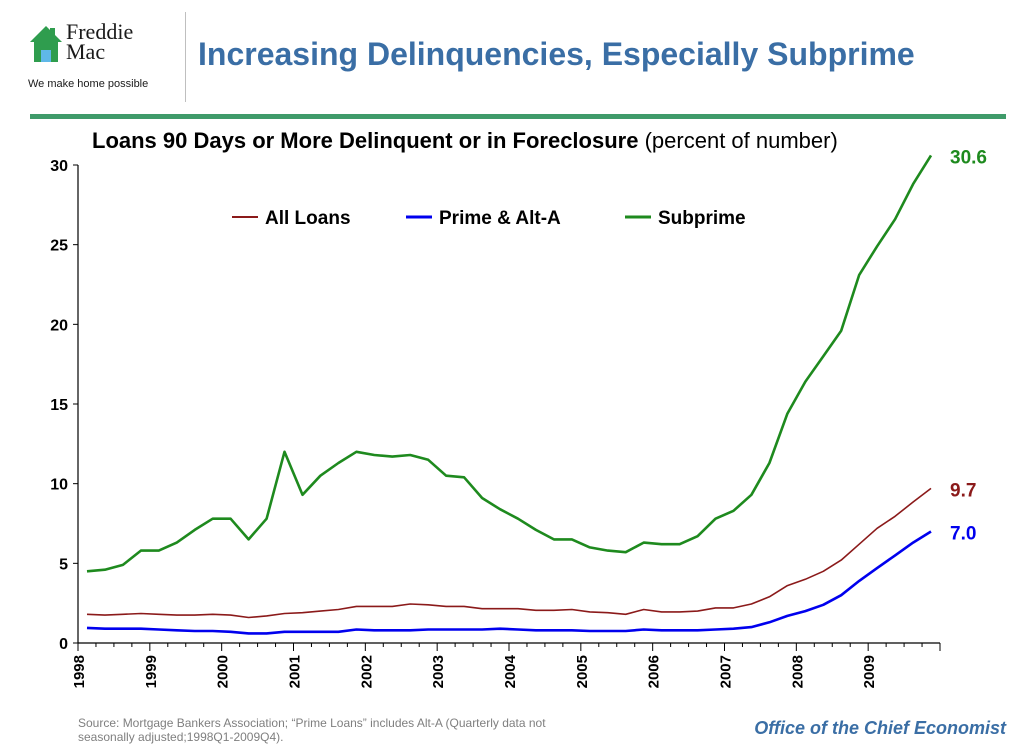 The height and width of the screenshot is (748, 1024). Describe the element at coordinates (151, 671) in the screenshot. I see `x-tick-label: 1999` at that location.